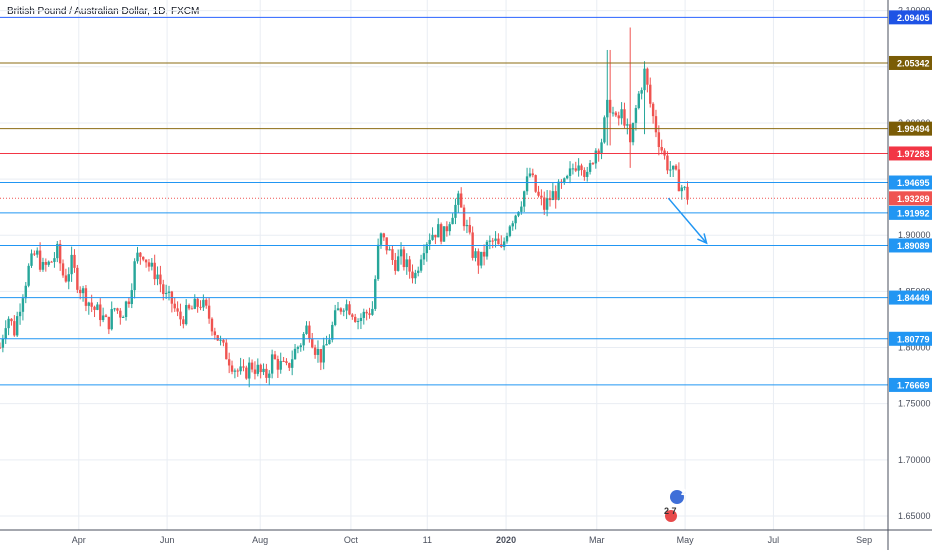  I want to click on event-icon-bottom, so click(671, 516).